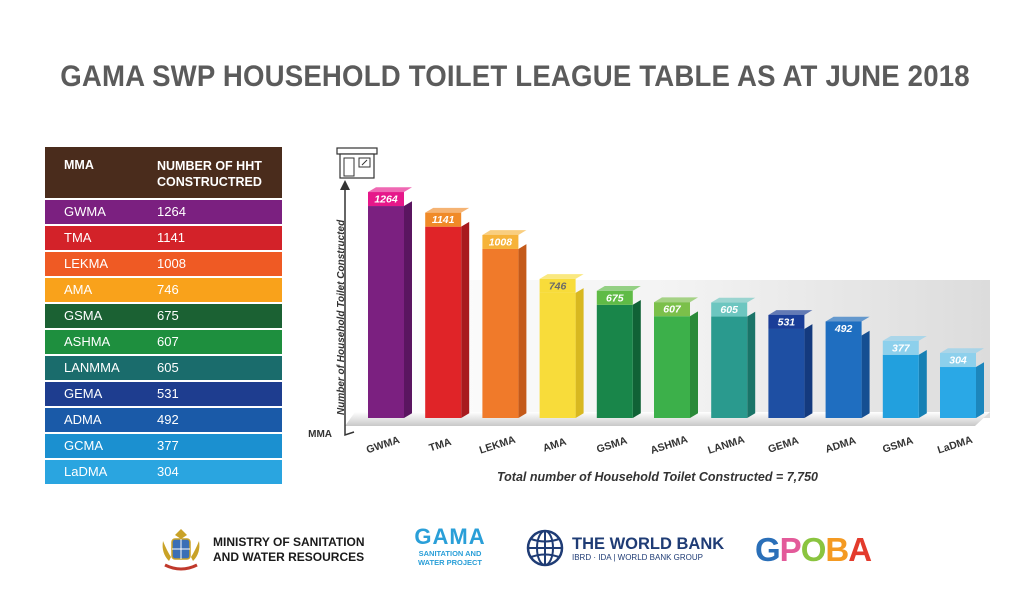  I want to click on bar-value-label: 377, so click(901, 348).